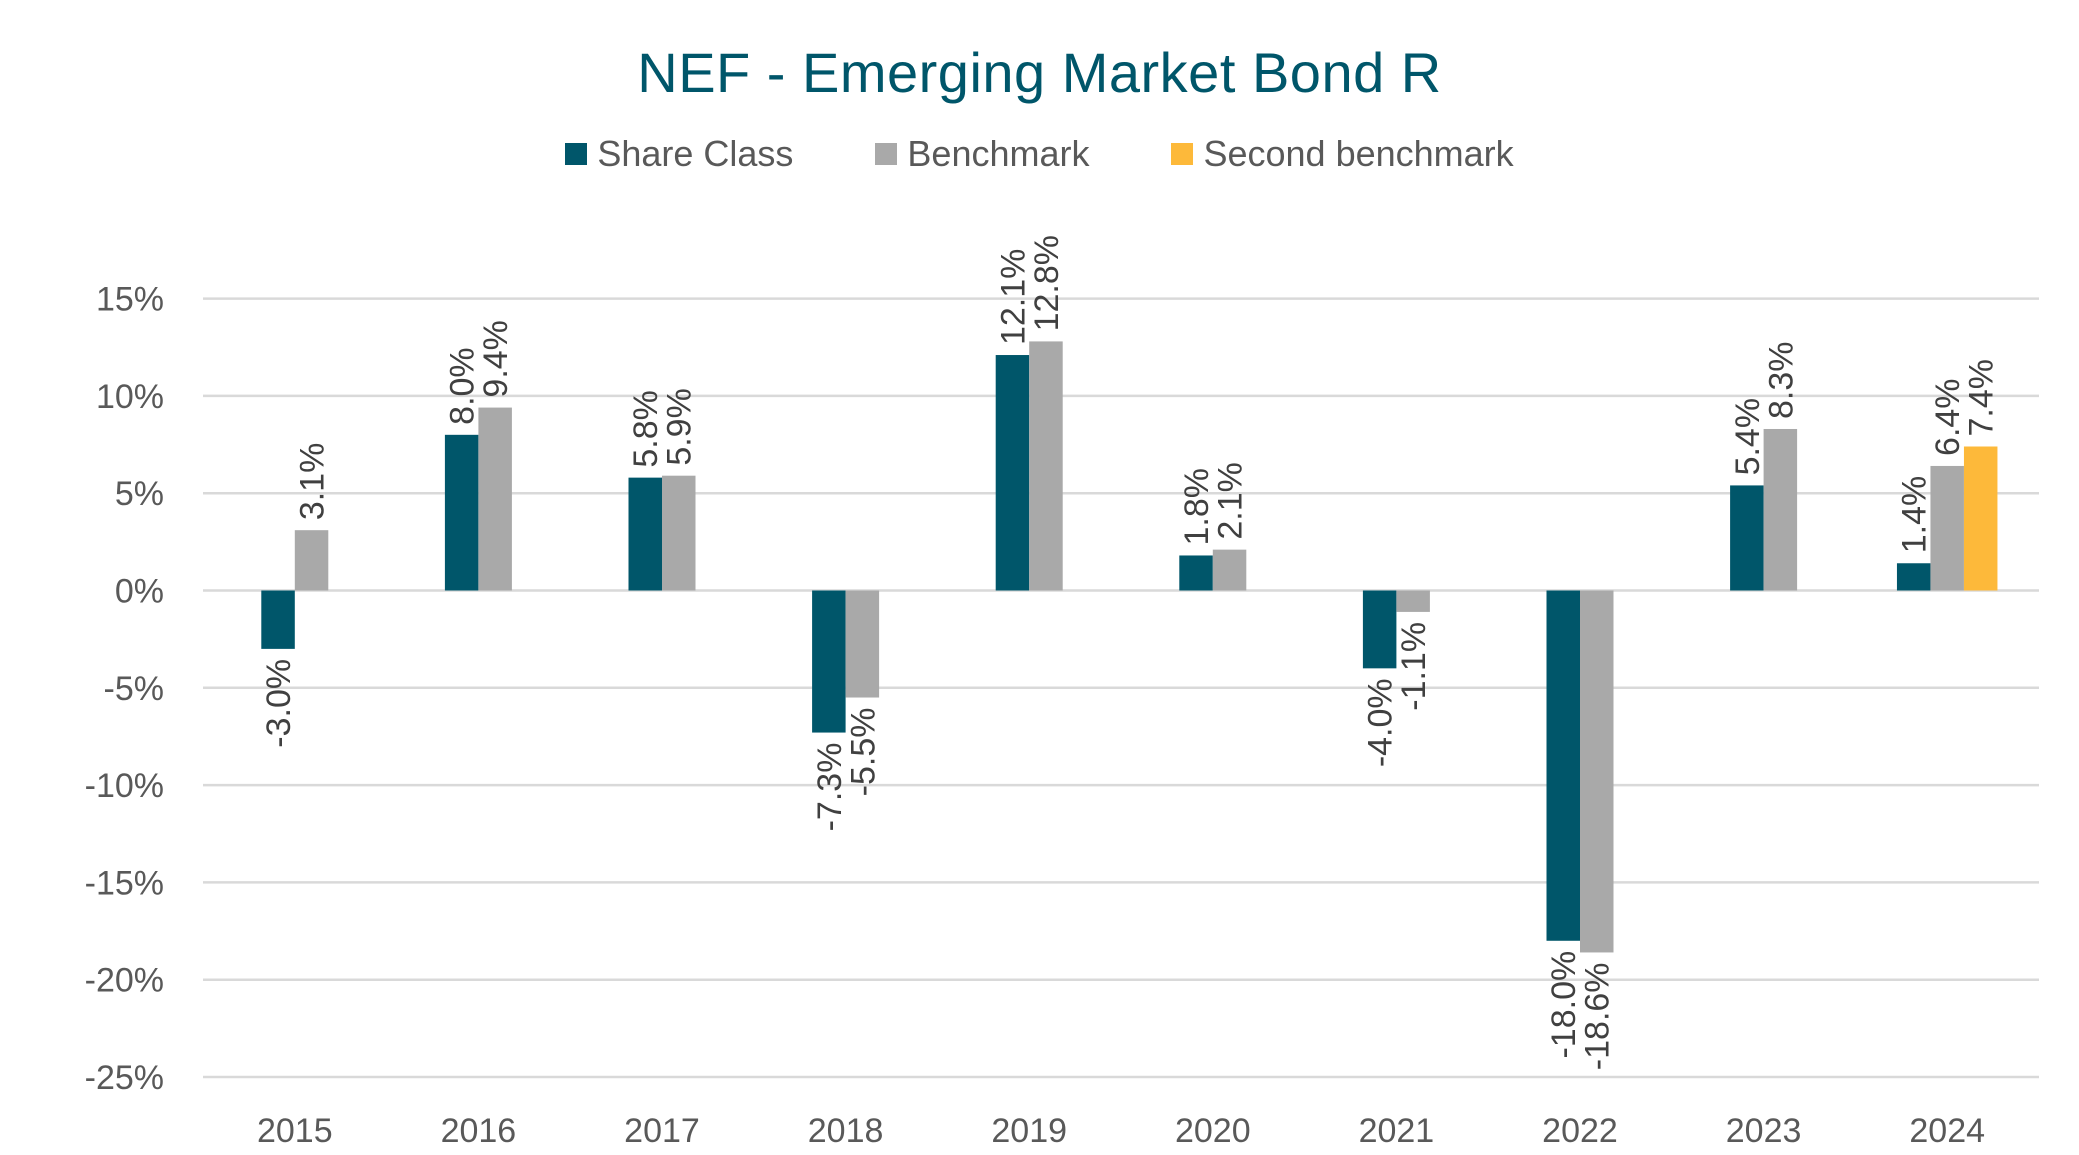 The height and width of the screenshot is (1155, 2079). I want to click on y-tick-label: -15%, so click(124, 883).